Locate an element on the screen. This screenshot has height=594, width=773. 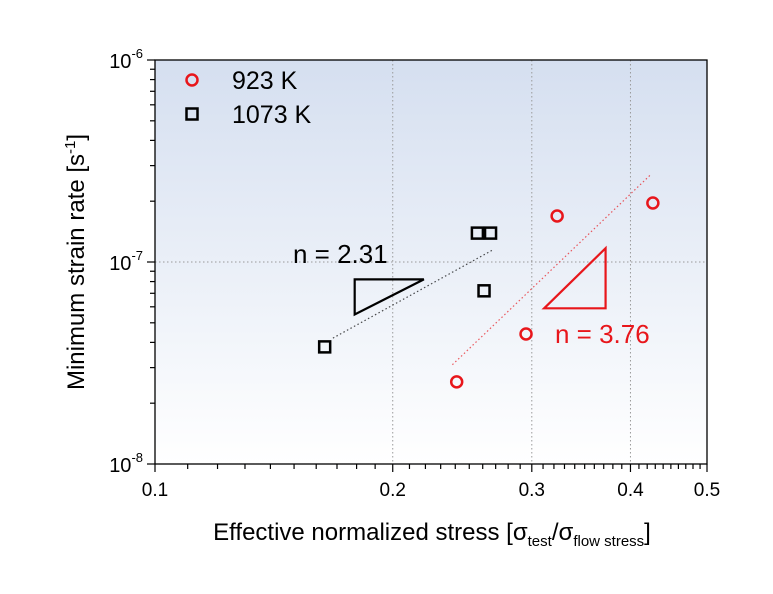
legend: 923 K 1073 K is located at coordinates (248, 98).